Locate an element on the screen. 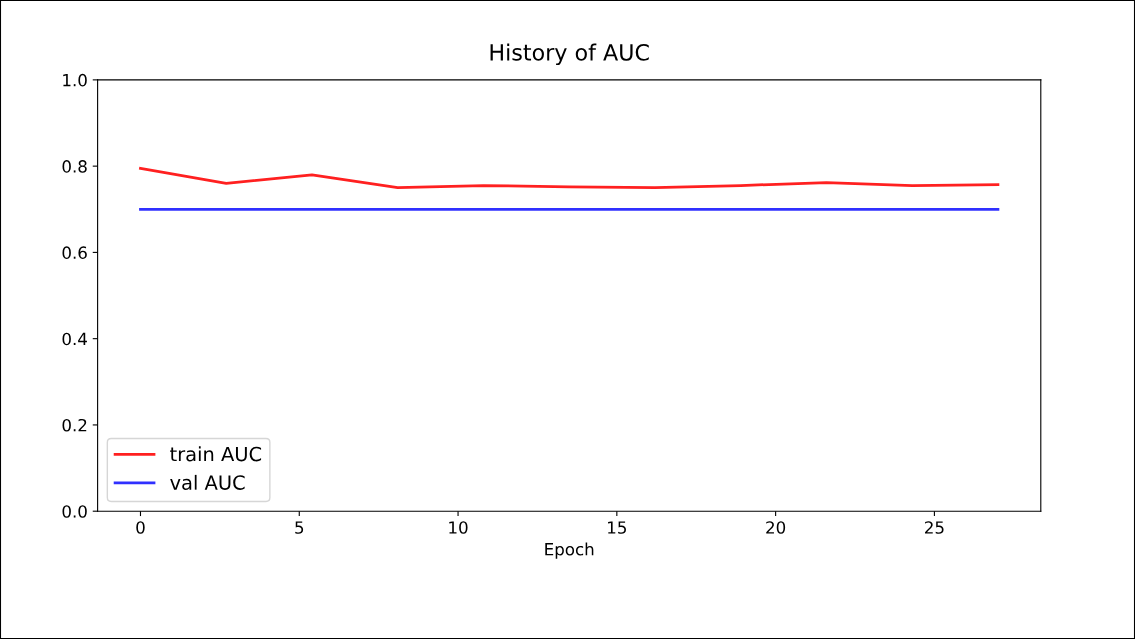 The width and height of the screenshot is (1135, 639). x-tick-label: 15 is located at coordinates (617, 527).